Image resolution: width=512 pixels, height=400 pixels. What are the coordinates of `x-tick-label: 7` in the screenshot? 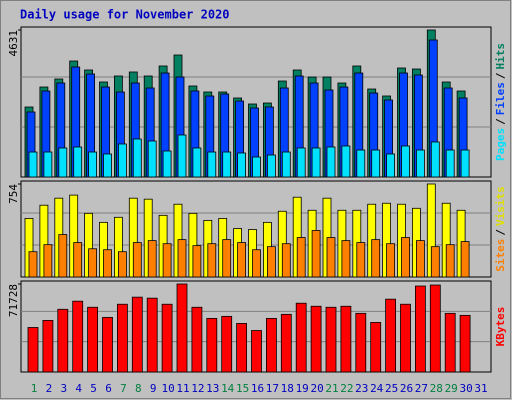 It's located at (123, 388).